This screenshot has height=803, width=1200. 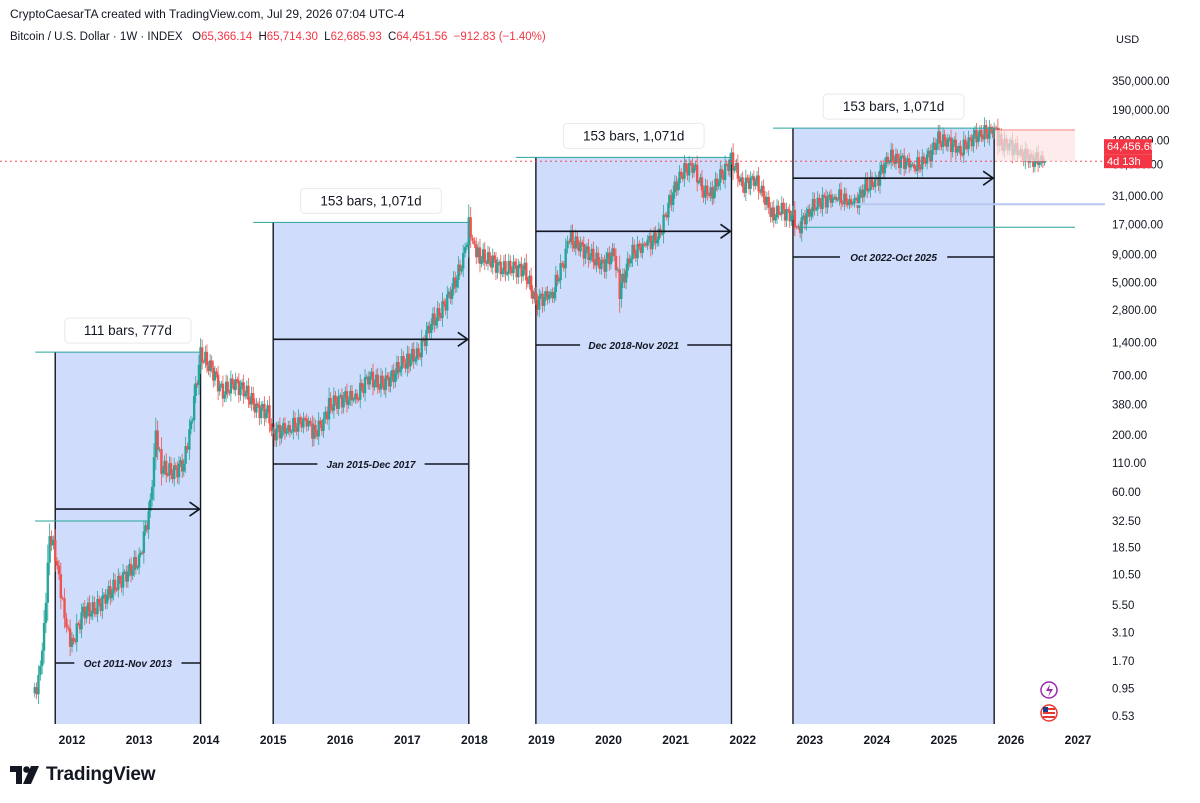 I want to click on lightning-icon, so click(x=1049, y=690).